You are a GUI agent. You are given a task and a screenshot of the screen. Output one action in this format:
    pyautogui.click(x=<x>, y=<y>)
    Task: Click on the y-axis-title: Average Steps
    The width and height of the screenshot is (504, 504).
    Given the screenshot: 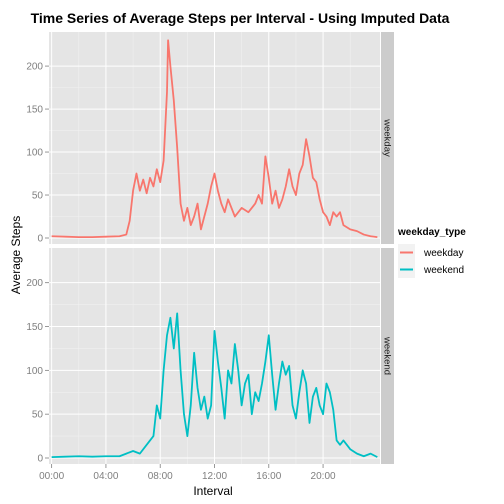 What is the action you would take?
    pyautogui.click(x=16, y=255)
    